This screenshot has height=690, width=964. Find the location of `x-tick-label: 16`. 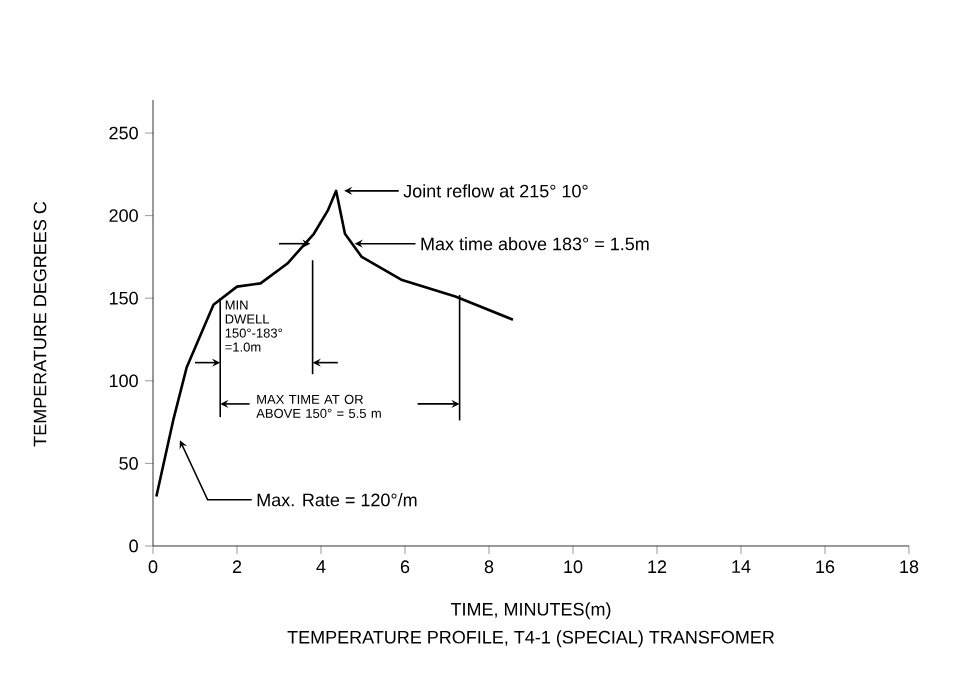

x-tick-label: 16 is located at coordinates (825, 567).